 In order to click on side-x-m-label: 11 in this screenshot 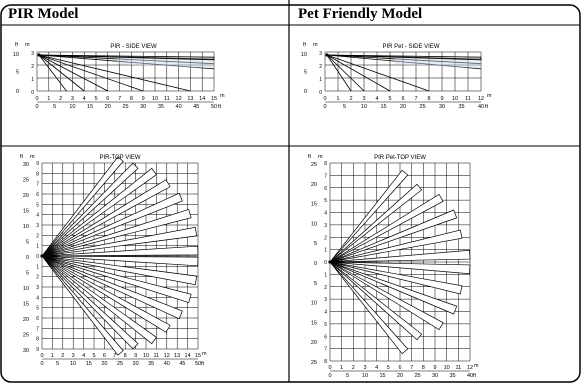, I will do `click(468, 99)`.